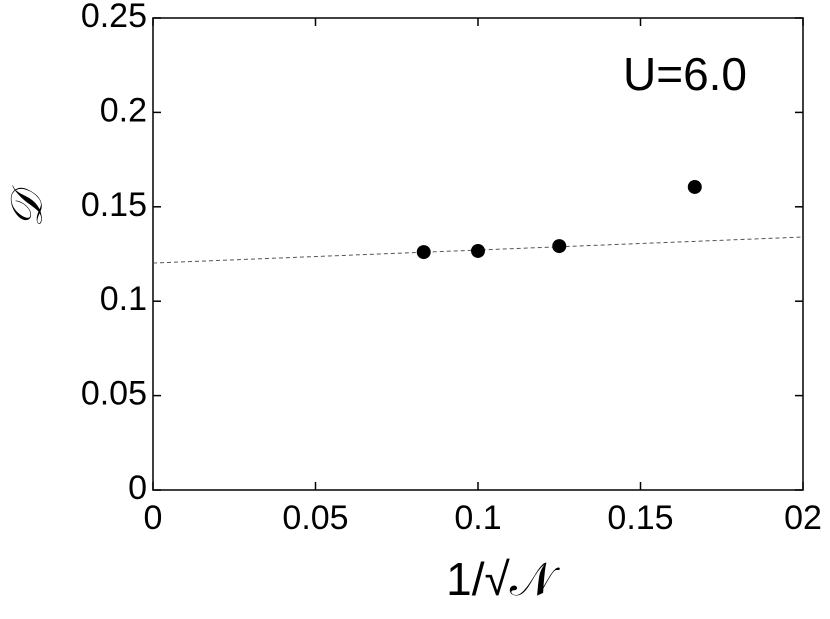  What do you see at coordinates (503, 579) in the screenshot?
I see `x-axis-label: 1/√𝒩` at bounding box center [503, 579].